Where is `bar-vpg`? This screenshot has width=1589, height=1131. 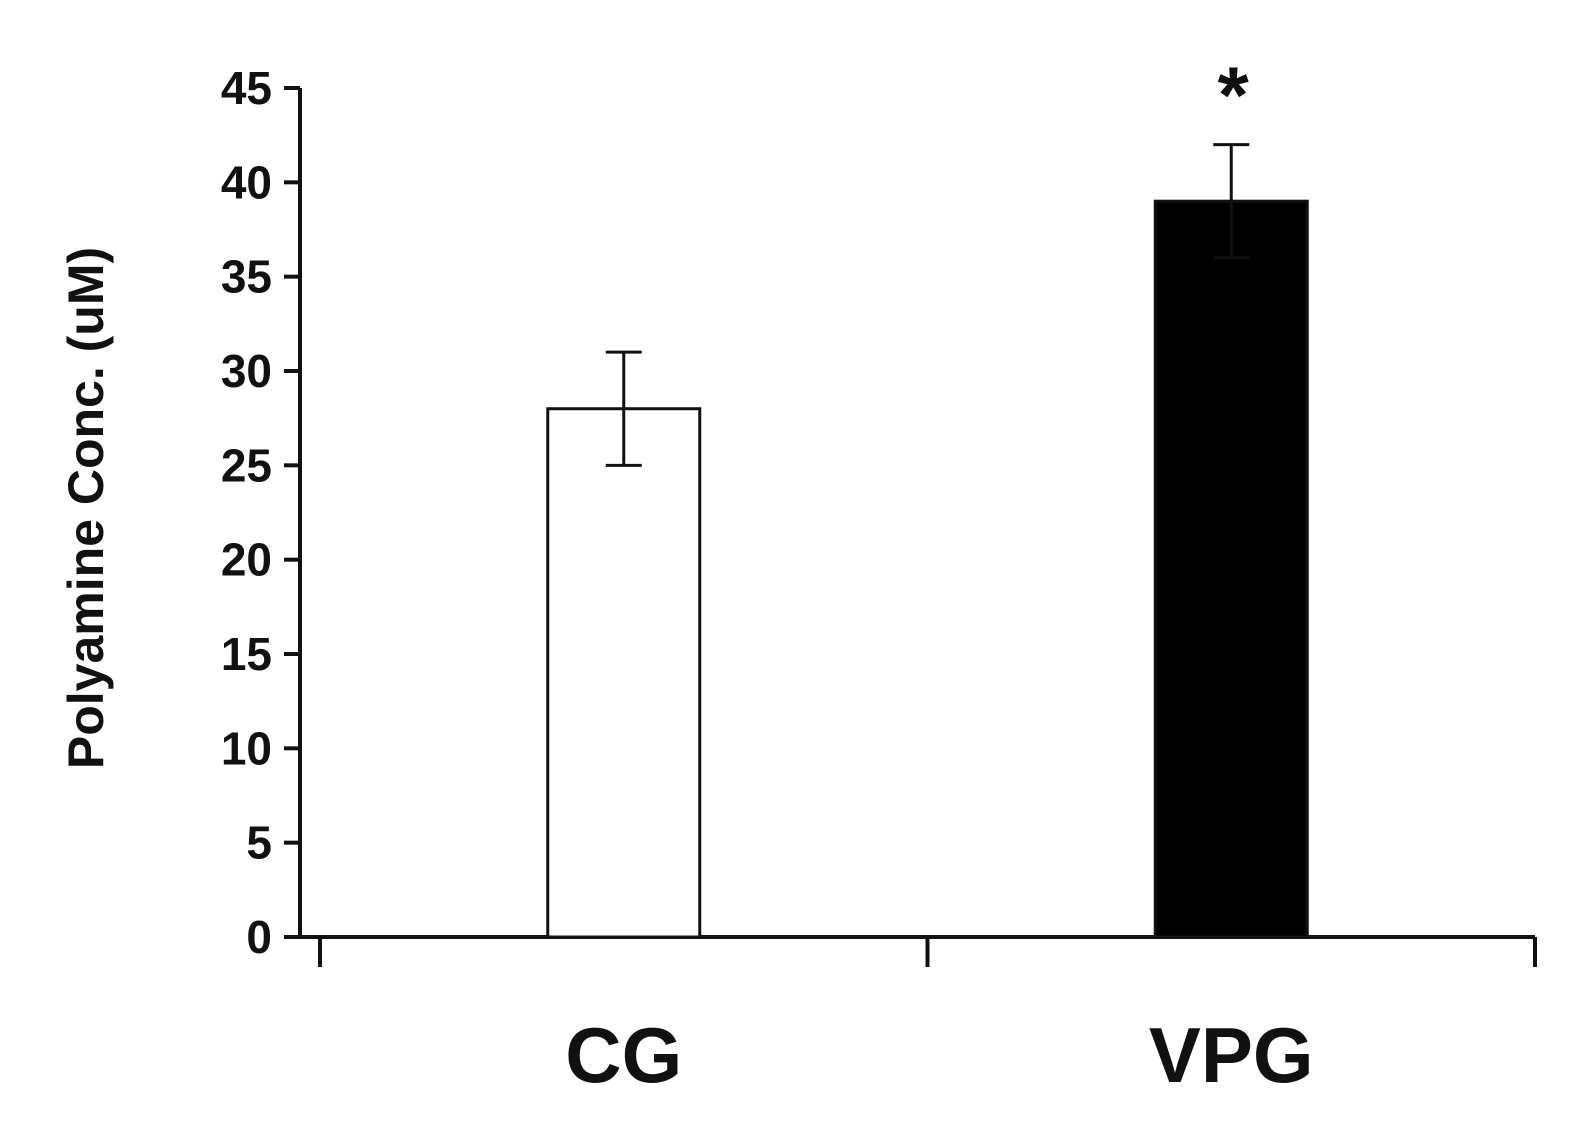
bar-vpg is located at coordinates (1231, 569).